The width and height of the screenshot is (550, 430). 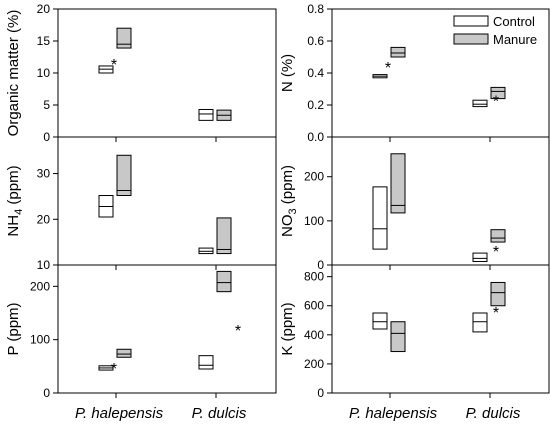 What do you see at coordinates (314, 335) in the screenshot?
I see `ytick-label-k: 400` at bounding box center [314, 335].